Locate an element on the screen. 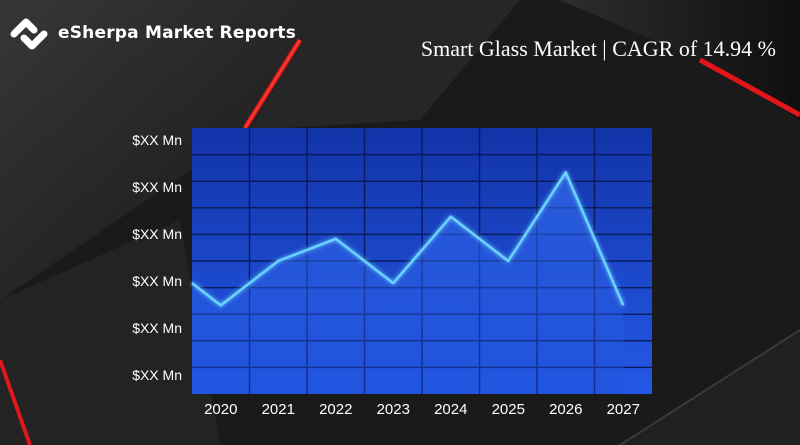 The height and width of the screenshot is (445, 800). x-tick-label: 2020 is located at coordinates (220, 409).